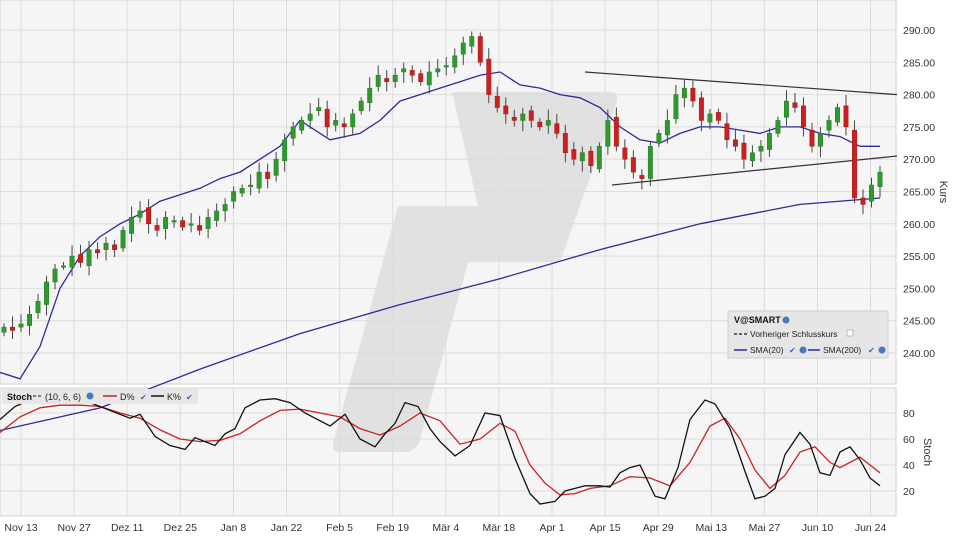 This screenshot has width=960, height=540. What do you see at coordinates (909, 453) in the screenshot?
I see `stoch-y-axis: 20 40 60 80` at bounding box center [909, 453].